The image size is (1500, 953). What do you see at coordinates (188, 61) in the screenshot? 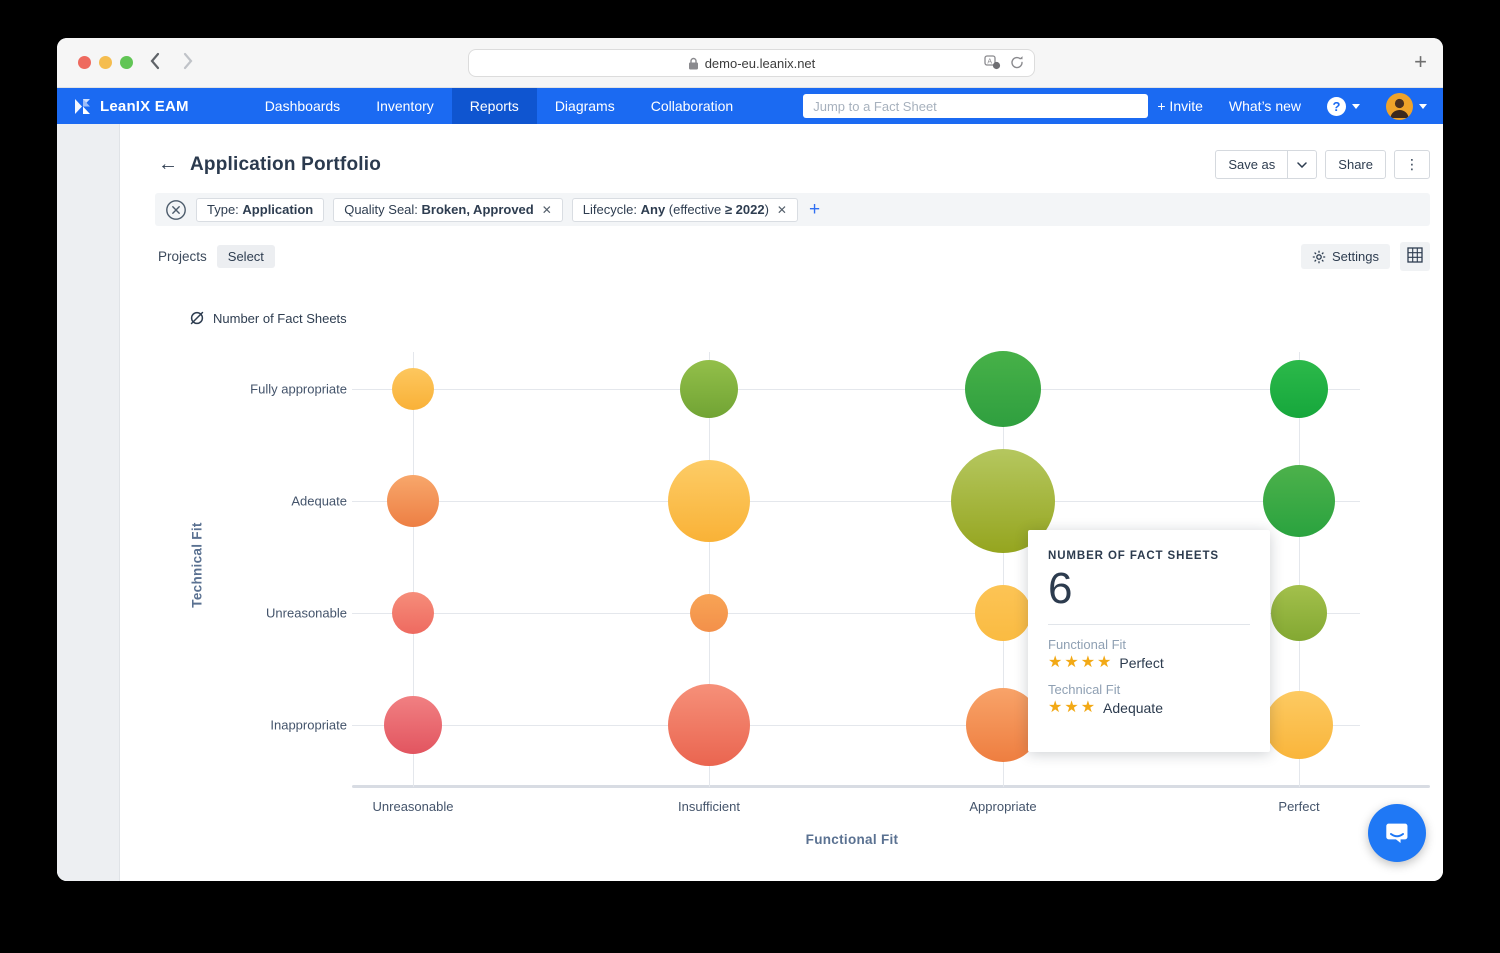
I see `browser-forward-icon` at bounding box center [188, 61].